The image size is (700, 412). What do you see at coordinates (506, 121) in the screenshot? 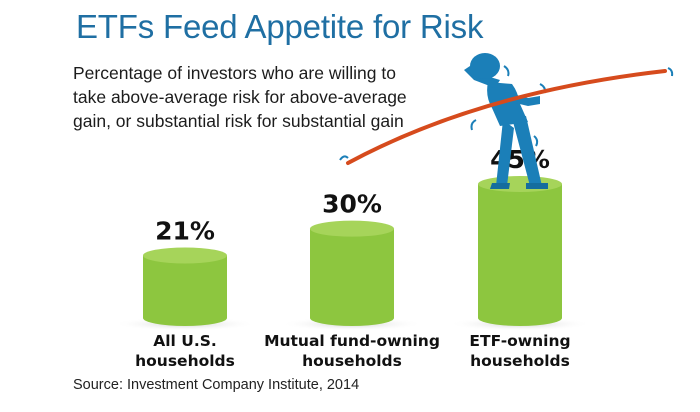
I see `balancing-figure-icon` at bounding box center [506, 121].